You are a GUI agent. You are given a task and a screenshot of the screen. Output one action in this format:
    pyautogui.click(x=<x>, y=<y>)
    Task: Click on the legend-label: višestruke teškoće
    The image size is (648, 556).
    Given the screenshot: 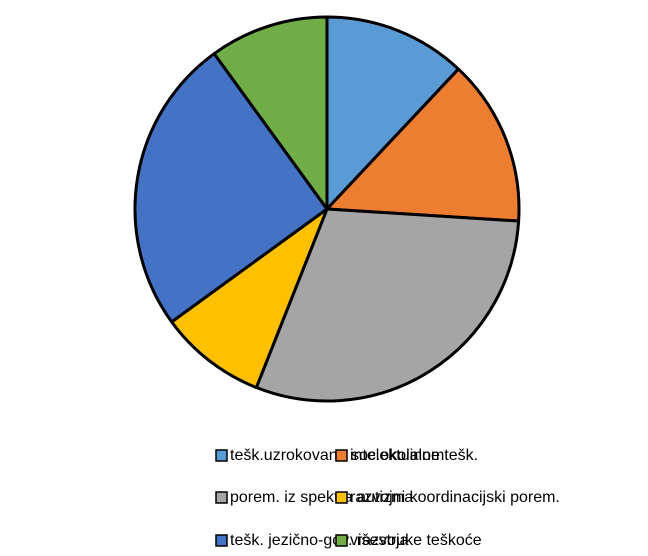 What is the action you would take?
    pyautogui.click(x=416, y=540)
    